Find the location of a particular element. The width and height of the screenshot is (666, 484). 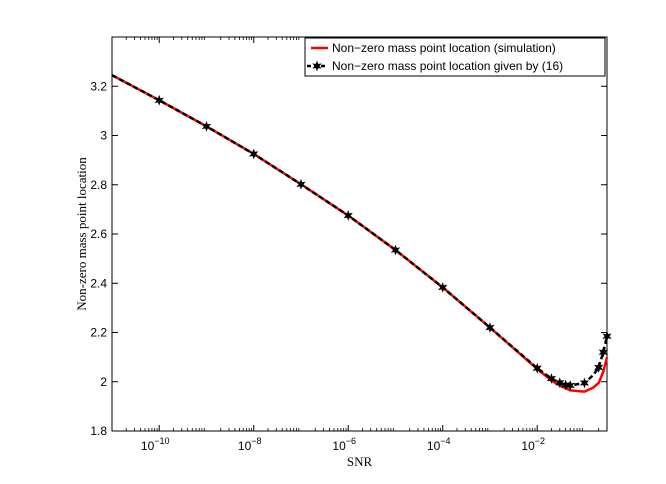

x-tick-label: 10⁻⁶ is located at coordinates (344, 444).